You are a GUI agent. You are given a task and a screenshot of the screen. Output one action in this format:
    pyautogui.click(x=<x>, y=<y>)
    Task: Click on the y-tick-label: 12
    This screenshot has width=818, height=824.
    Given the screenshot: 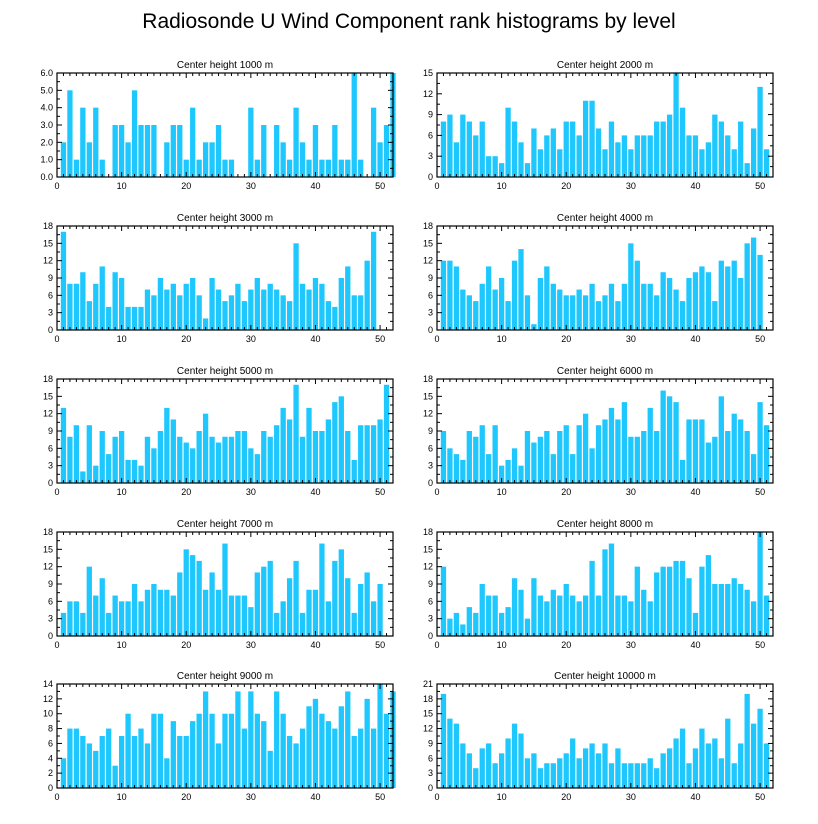 What is the action you would take?
    pyautogui.click(x=48, y=567)
    